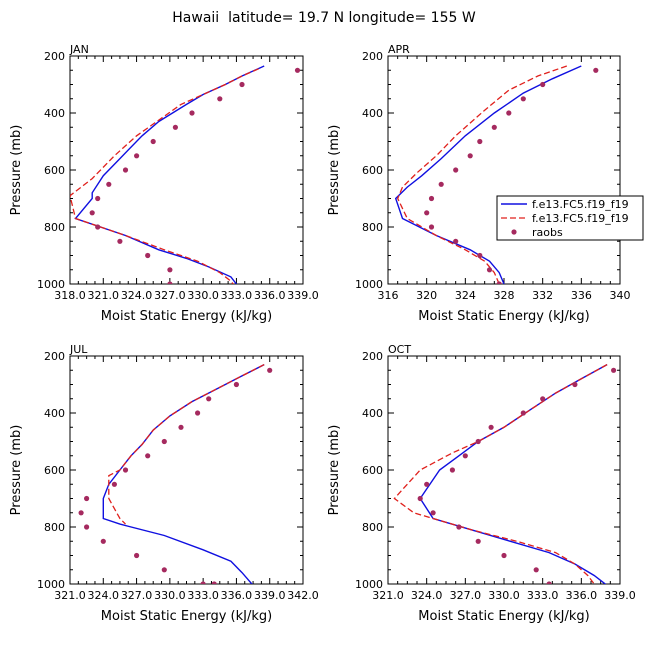 The width and height of the screenshot is (648, 648). Describe the element at coordinates (399, 49) in the screenshot. I see `panel-title: APR` at that location.